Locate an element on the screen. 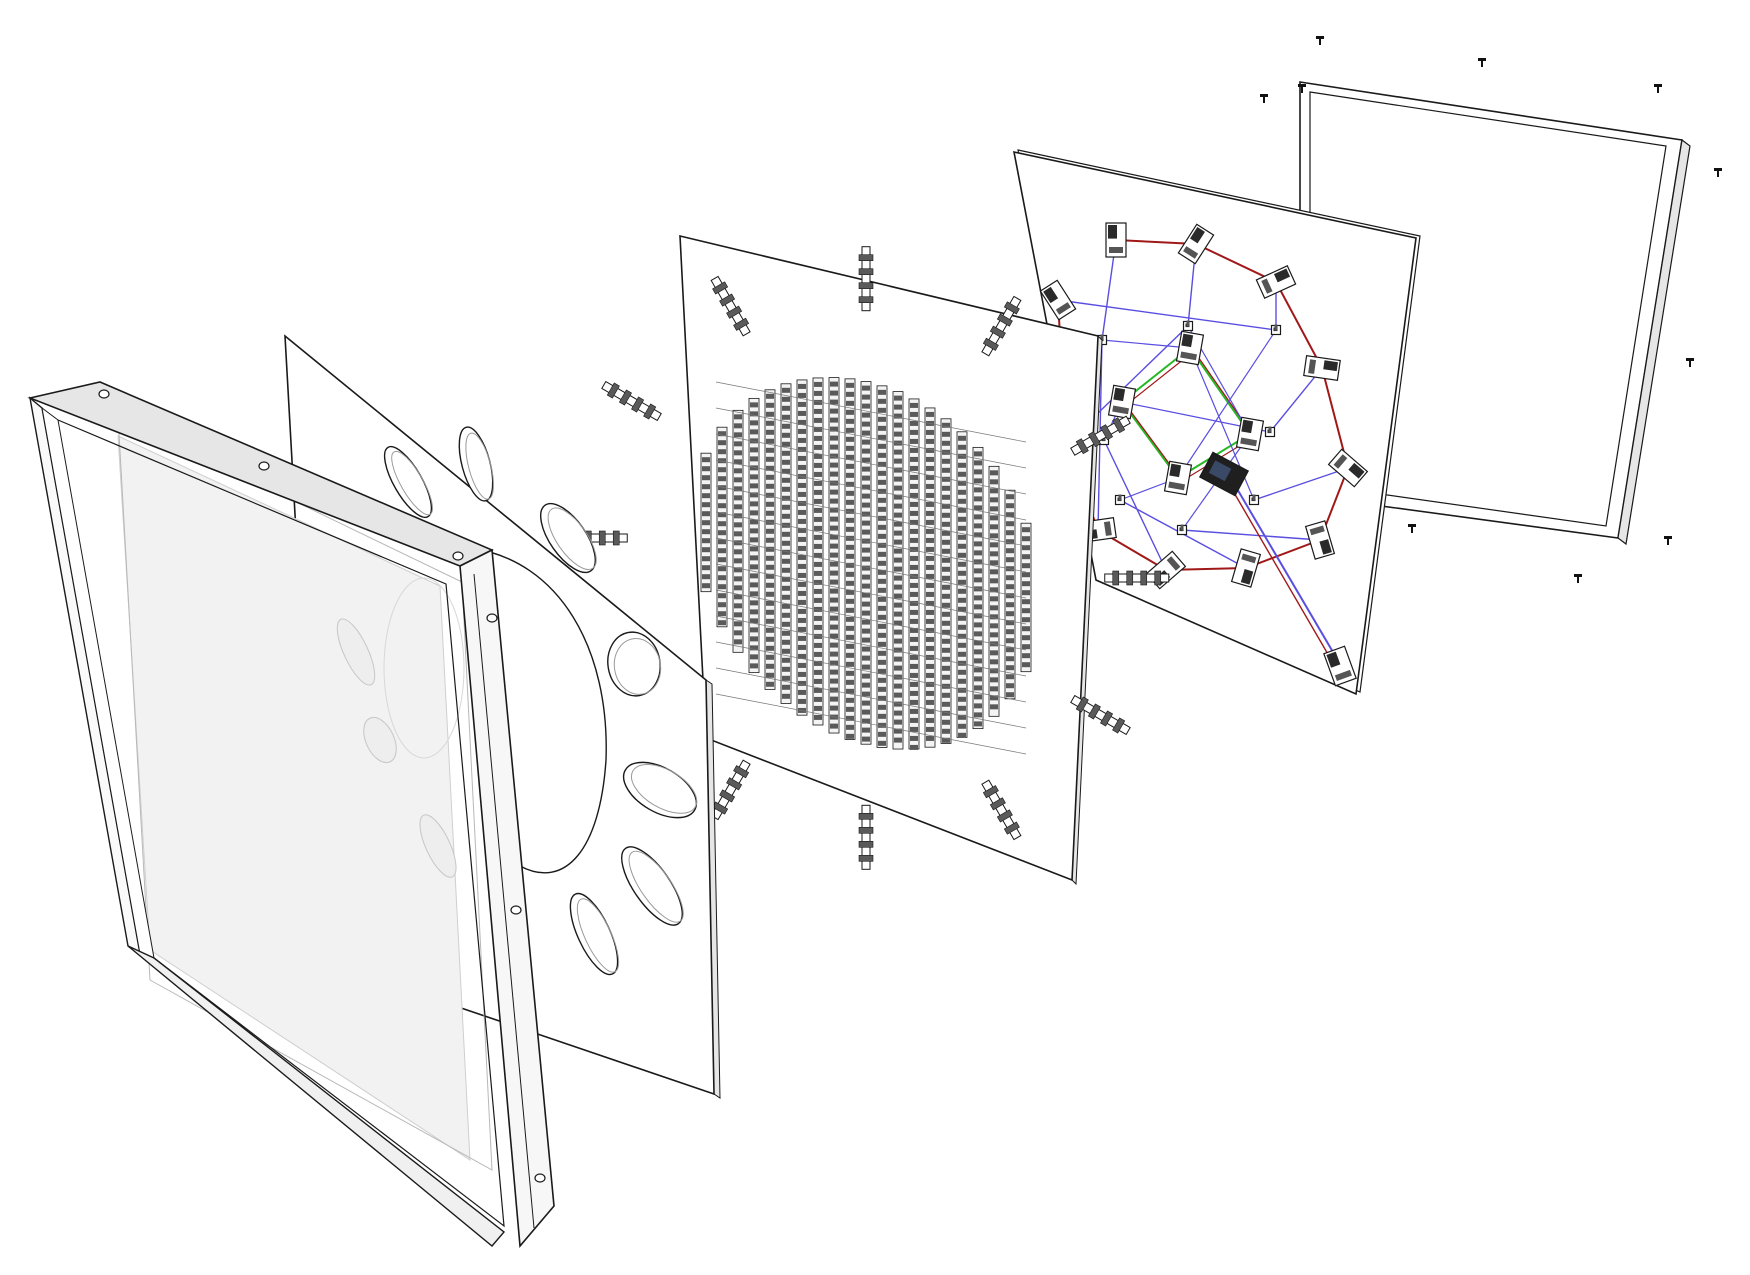 This screenshot has width=1750, height=1275. controller-boards is located at coordinates (1204, 454).